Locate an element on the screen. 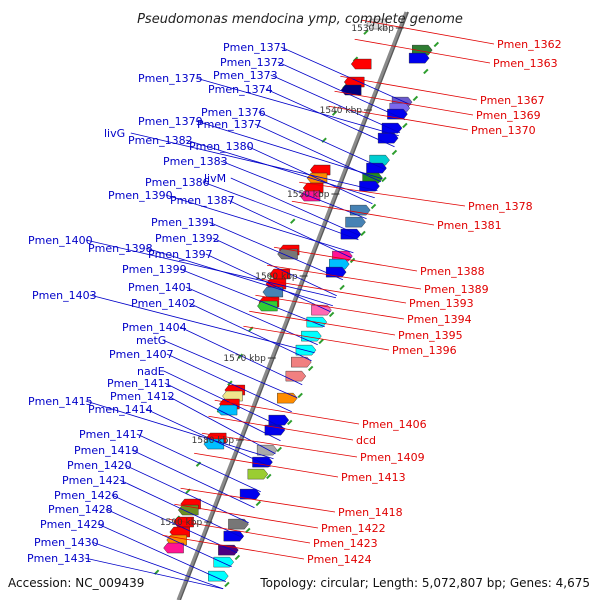  left-gene-label: Pmen_1414 is located at coordinates (120, 409).